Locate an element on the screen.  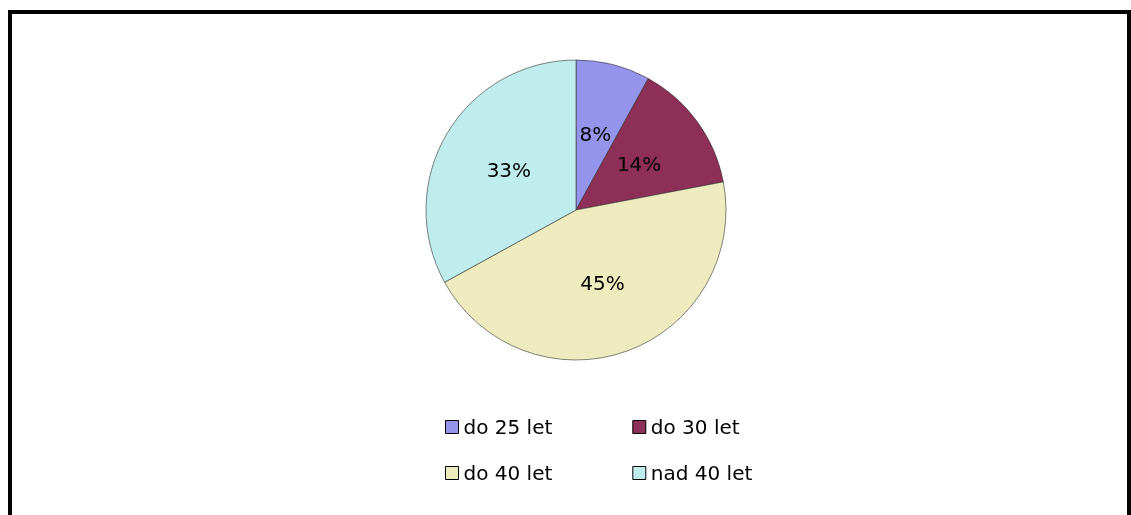
data-label: 45% is located at coordinates (602, 283).